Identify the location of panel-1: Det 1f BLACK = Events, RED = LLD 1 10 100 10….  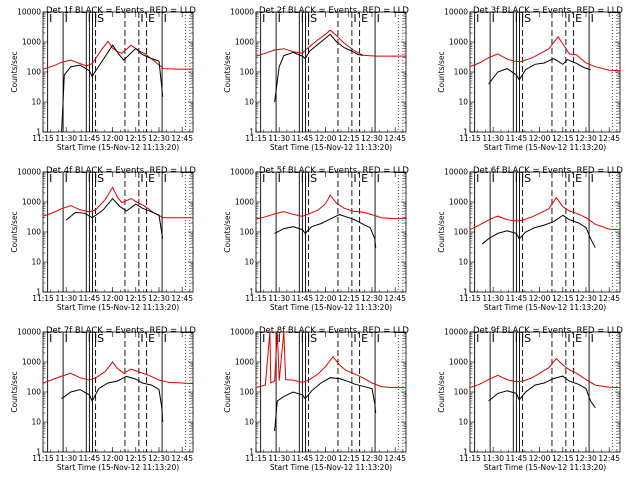
(103, 79).